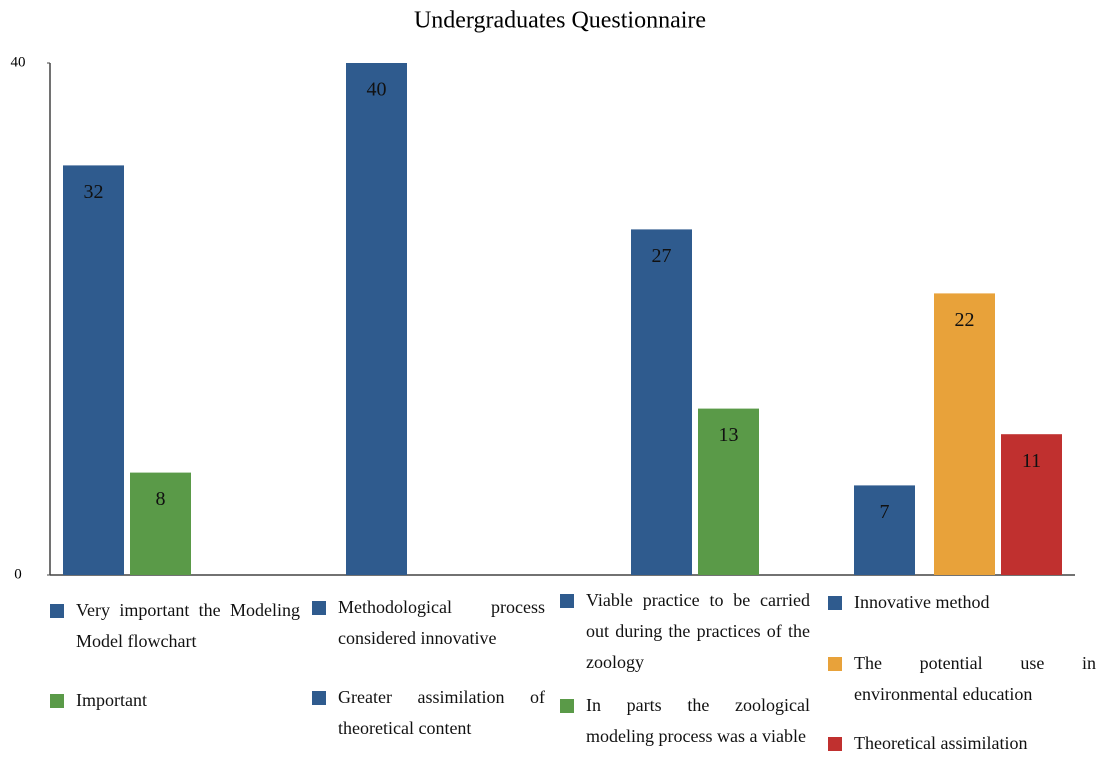  Describe the element at coordinates (560, 21) in the screenshot. I see `chart-title: Undergraduates Questionnaire` at that location.